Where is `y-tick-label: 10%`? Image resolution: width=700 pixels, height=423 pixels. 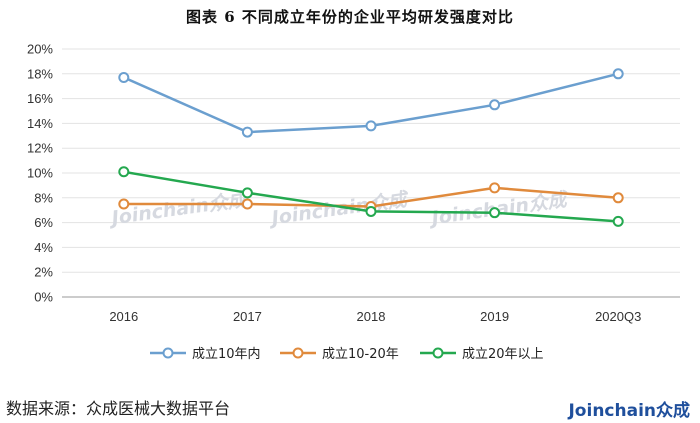 y-tick-label: 10% is located at coordinates (40, 173).